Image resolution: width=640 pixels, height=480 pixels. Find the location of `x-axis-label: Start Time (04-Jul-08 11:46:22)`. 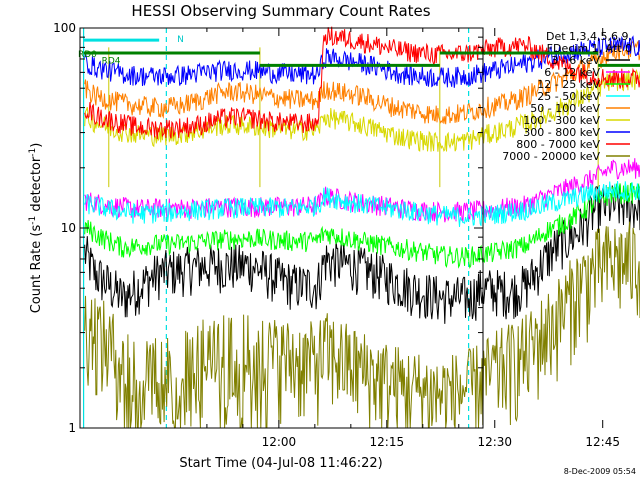

x-axis-label: Start Time (04-Jul-08 11:46:22) is located at coordinates (280, 463).